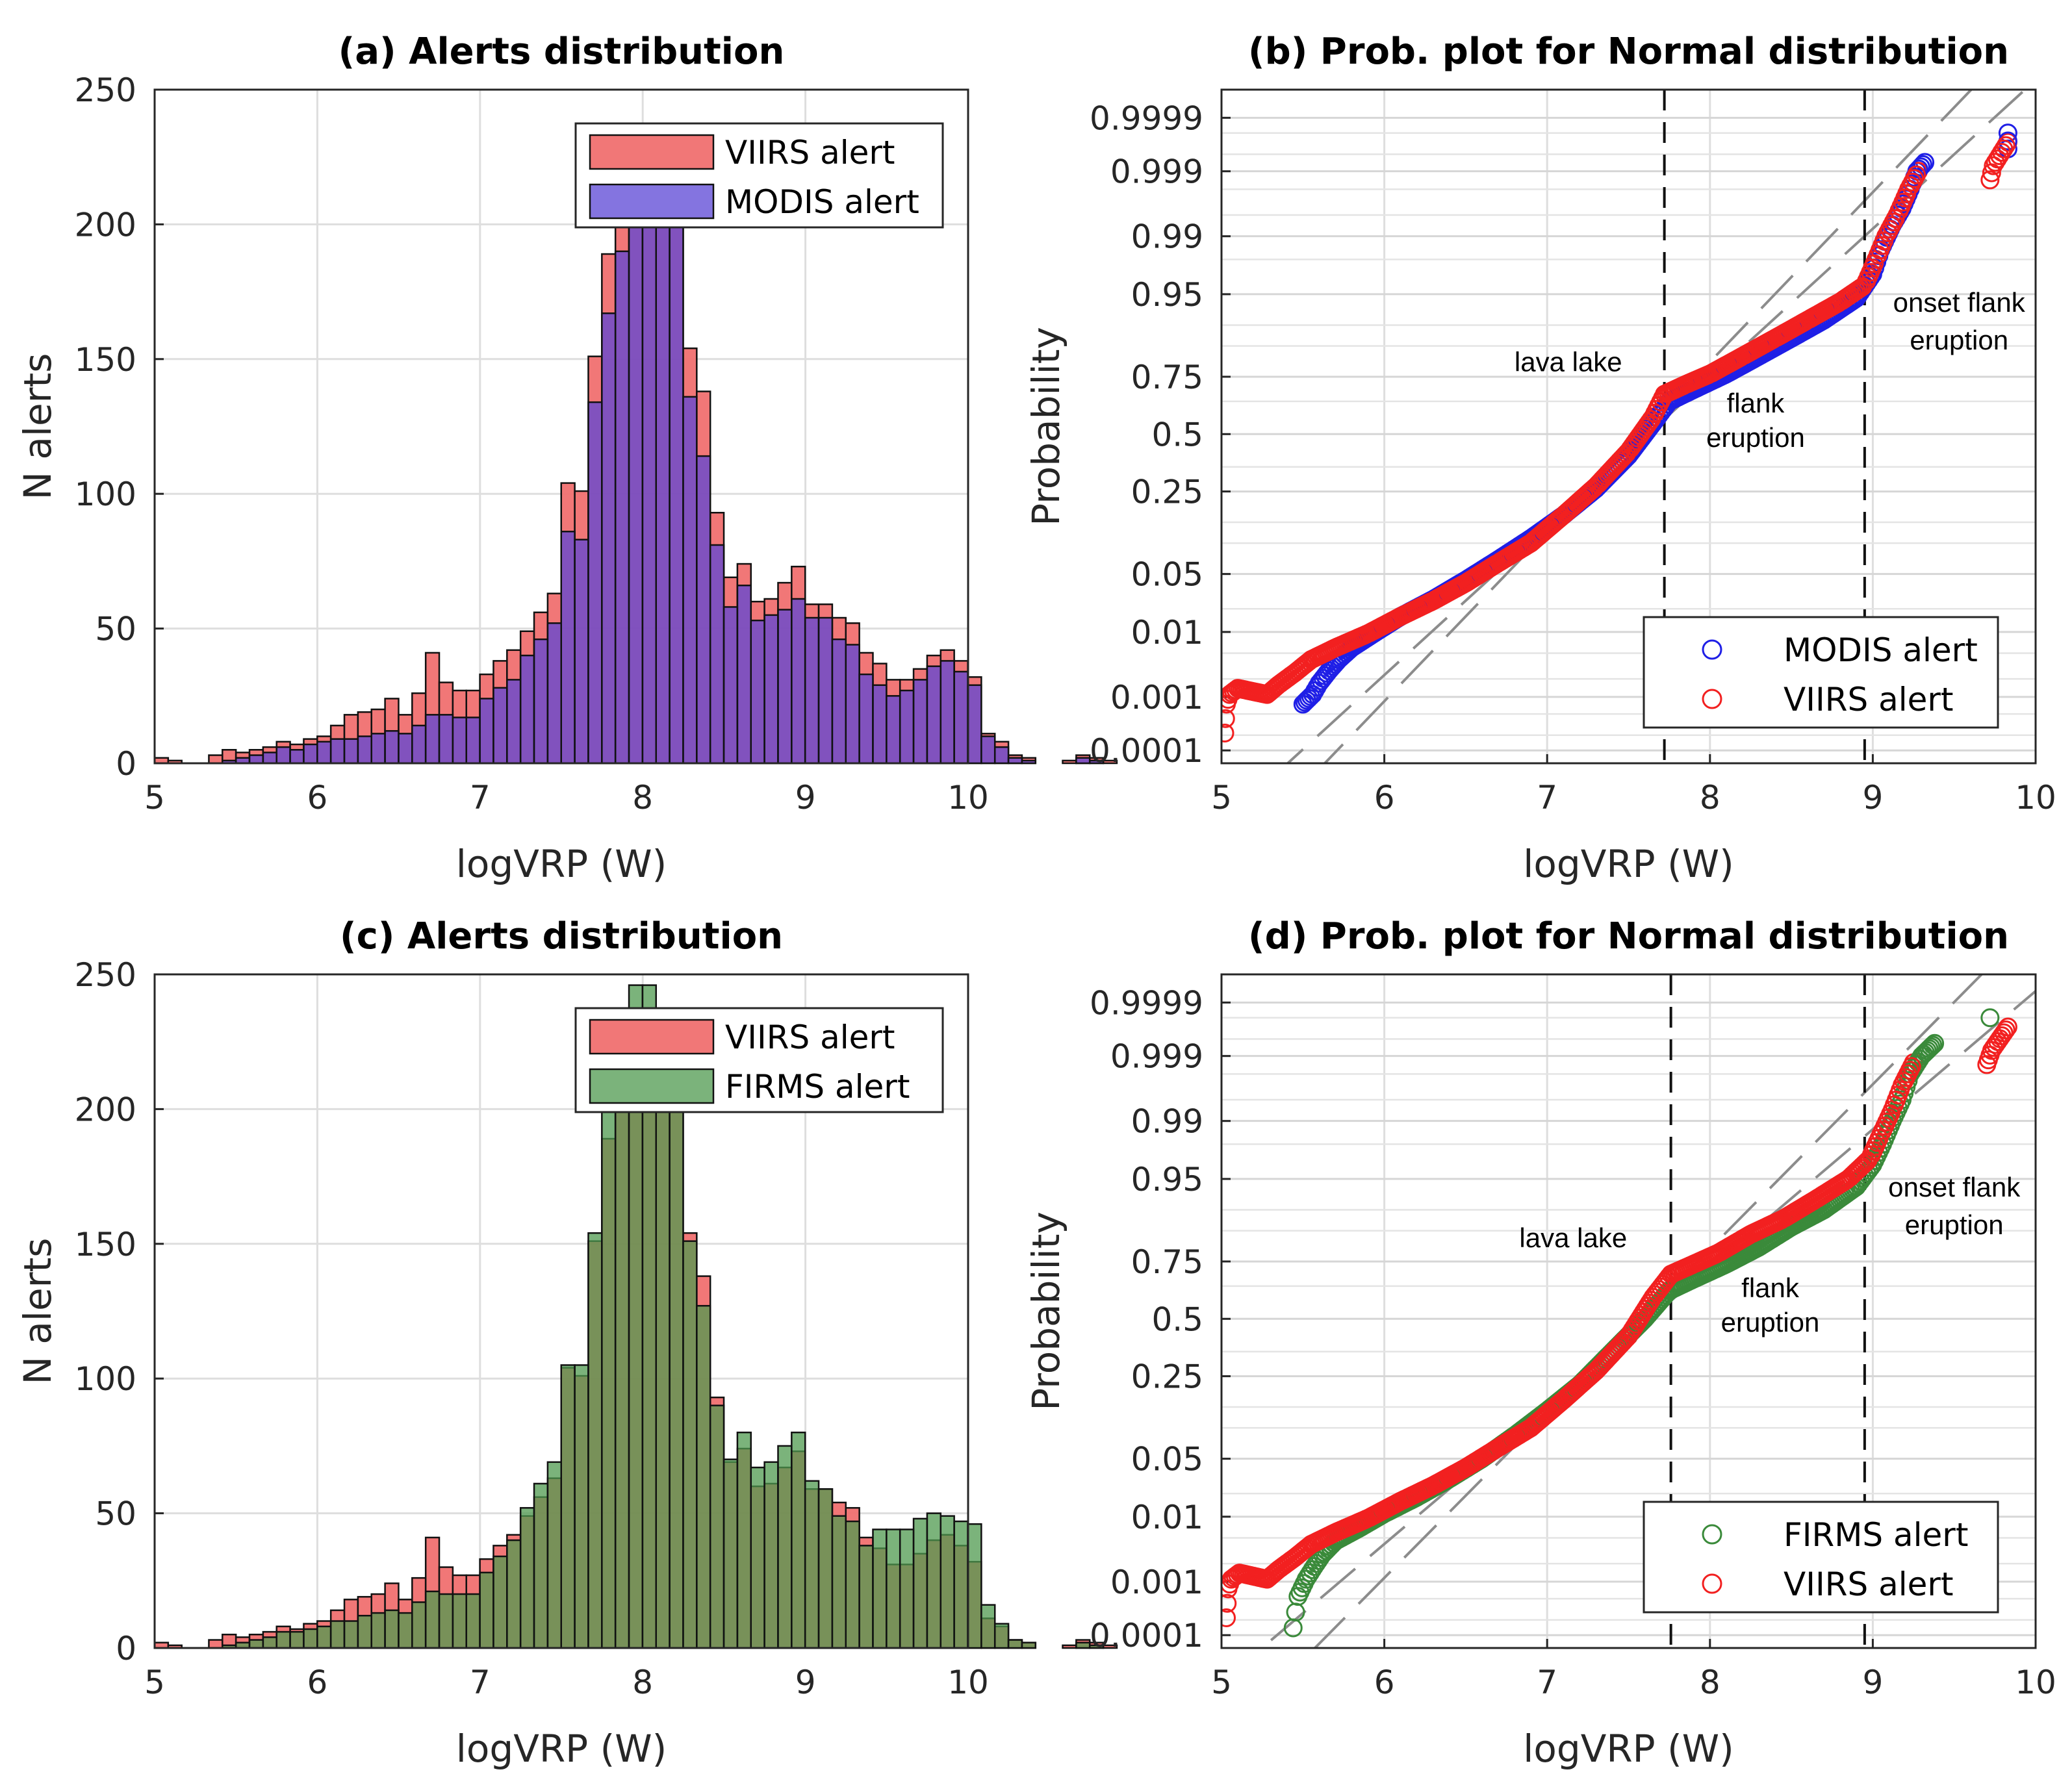 The width and height of the screenshot is (2072, 1787). What do you see at coordinates (561, 864) in the screenshot?
I see `x-axis-label: logVRP (W)` at bounding box center [561, 864].